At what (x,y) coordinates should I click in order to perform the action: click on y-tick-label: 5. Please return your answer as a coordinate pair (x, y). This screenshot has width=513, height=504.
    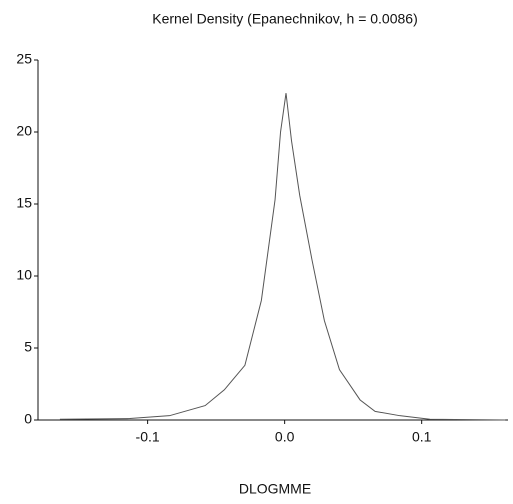
    Looking at the image, I should click on (28, 347).